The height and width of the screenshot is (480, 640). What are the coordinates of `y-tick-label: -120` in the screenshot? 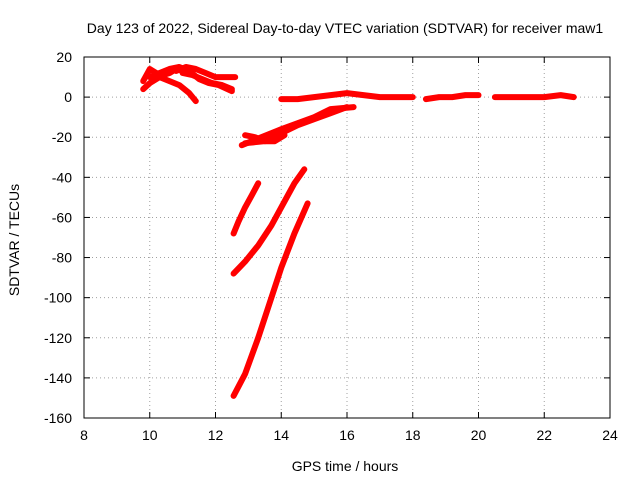 It's located at (58, 338).